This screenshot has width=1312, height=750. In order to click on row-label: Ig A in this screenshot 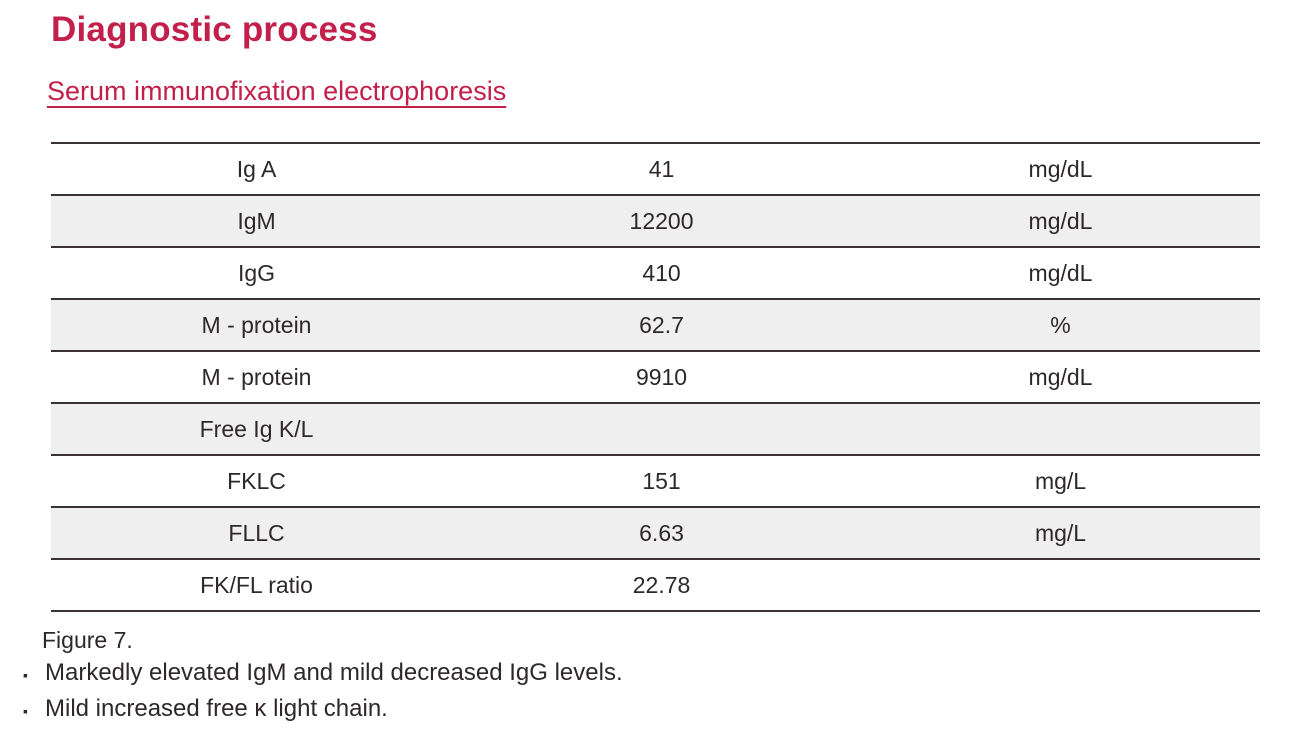, I will do `click(257, 168)`.